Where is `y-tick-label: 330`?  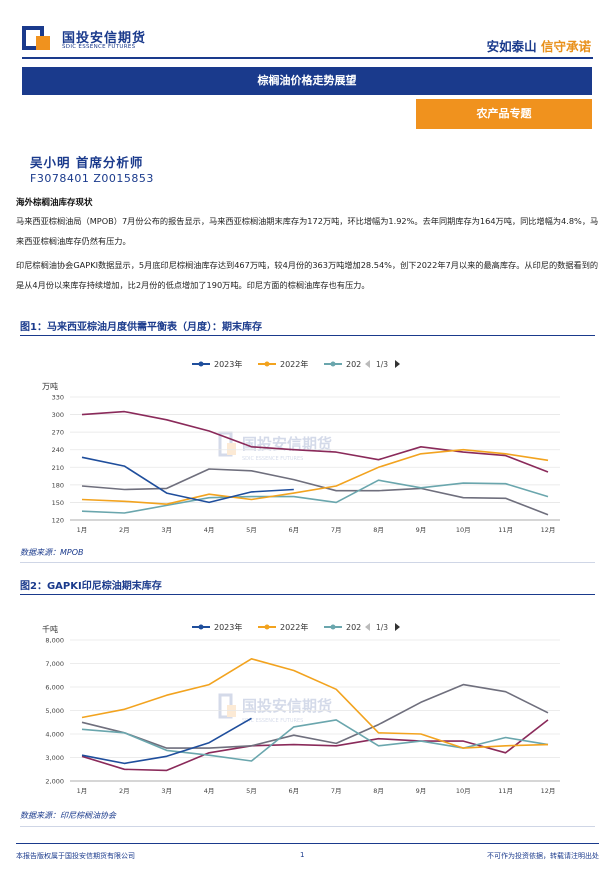 y-tick-label: 330 is located at coordinates (58, 398).